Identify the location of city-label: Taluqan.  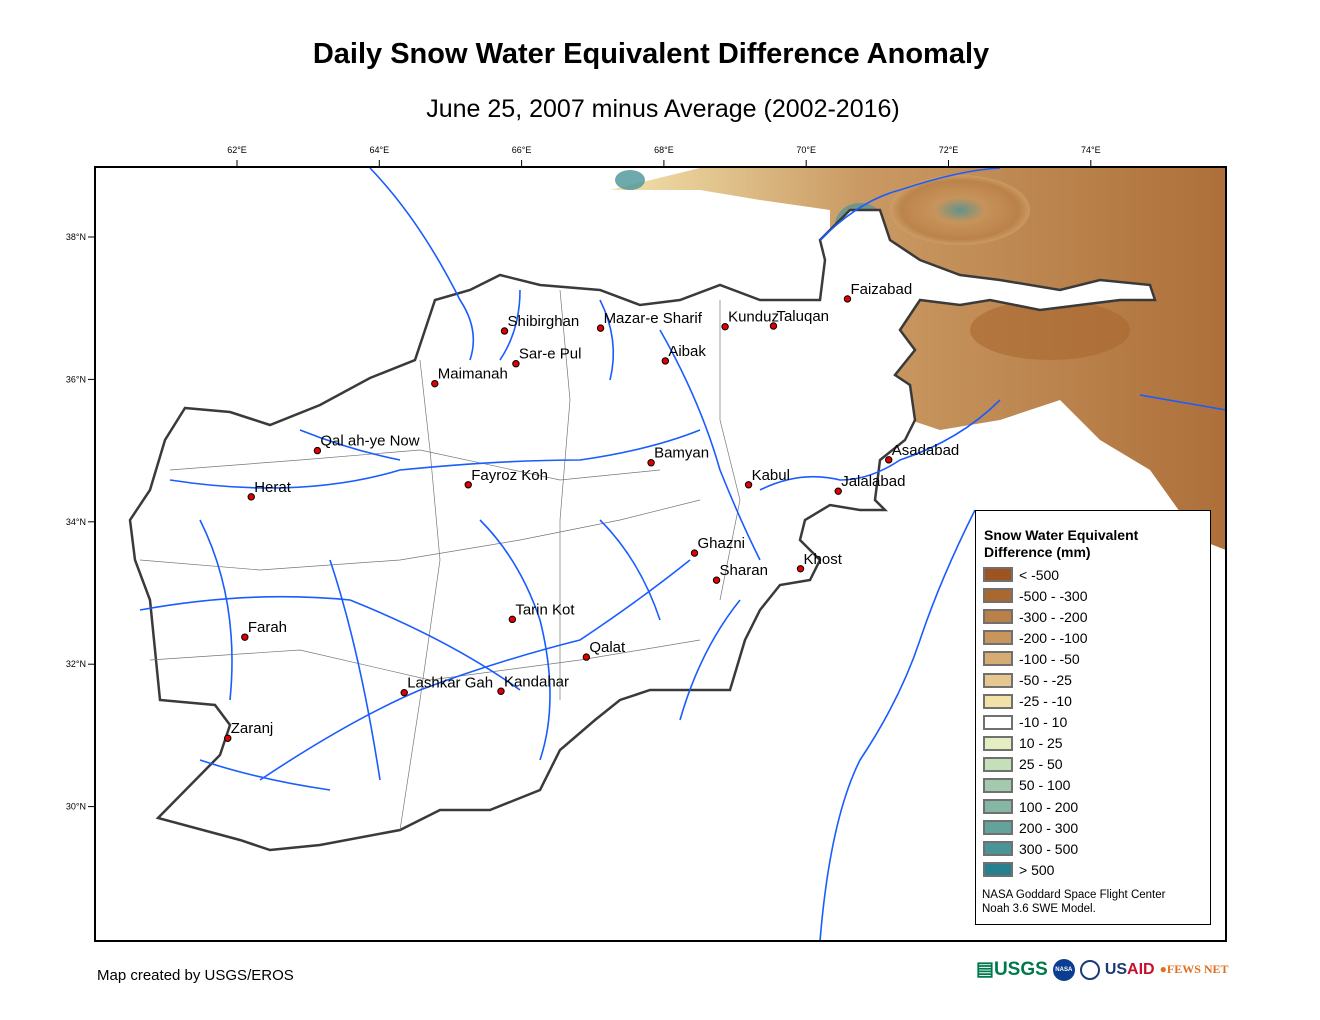
(802, 316).